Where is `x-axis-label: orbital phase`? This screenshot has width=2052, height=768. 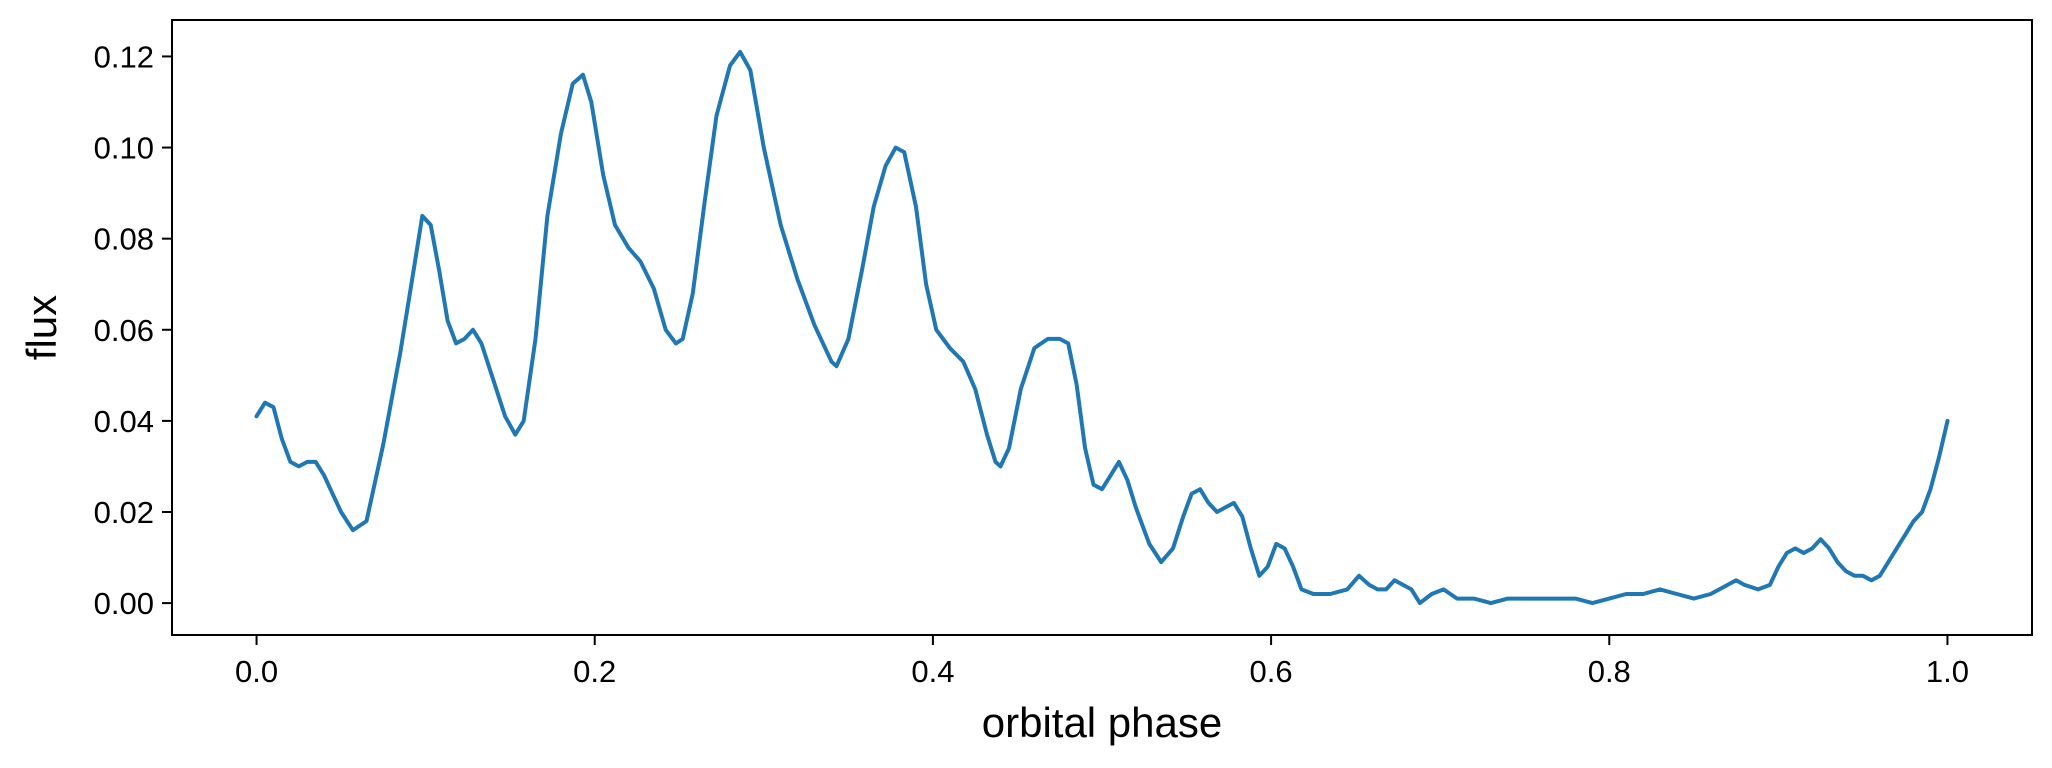 x-axis-label: orbital phase is located at coordinates (1102, 722).